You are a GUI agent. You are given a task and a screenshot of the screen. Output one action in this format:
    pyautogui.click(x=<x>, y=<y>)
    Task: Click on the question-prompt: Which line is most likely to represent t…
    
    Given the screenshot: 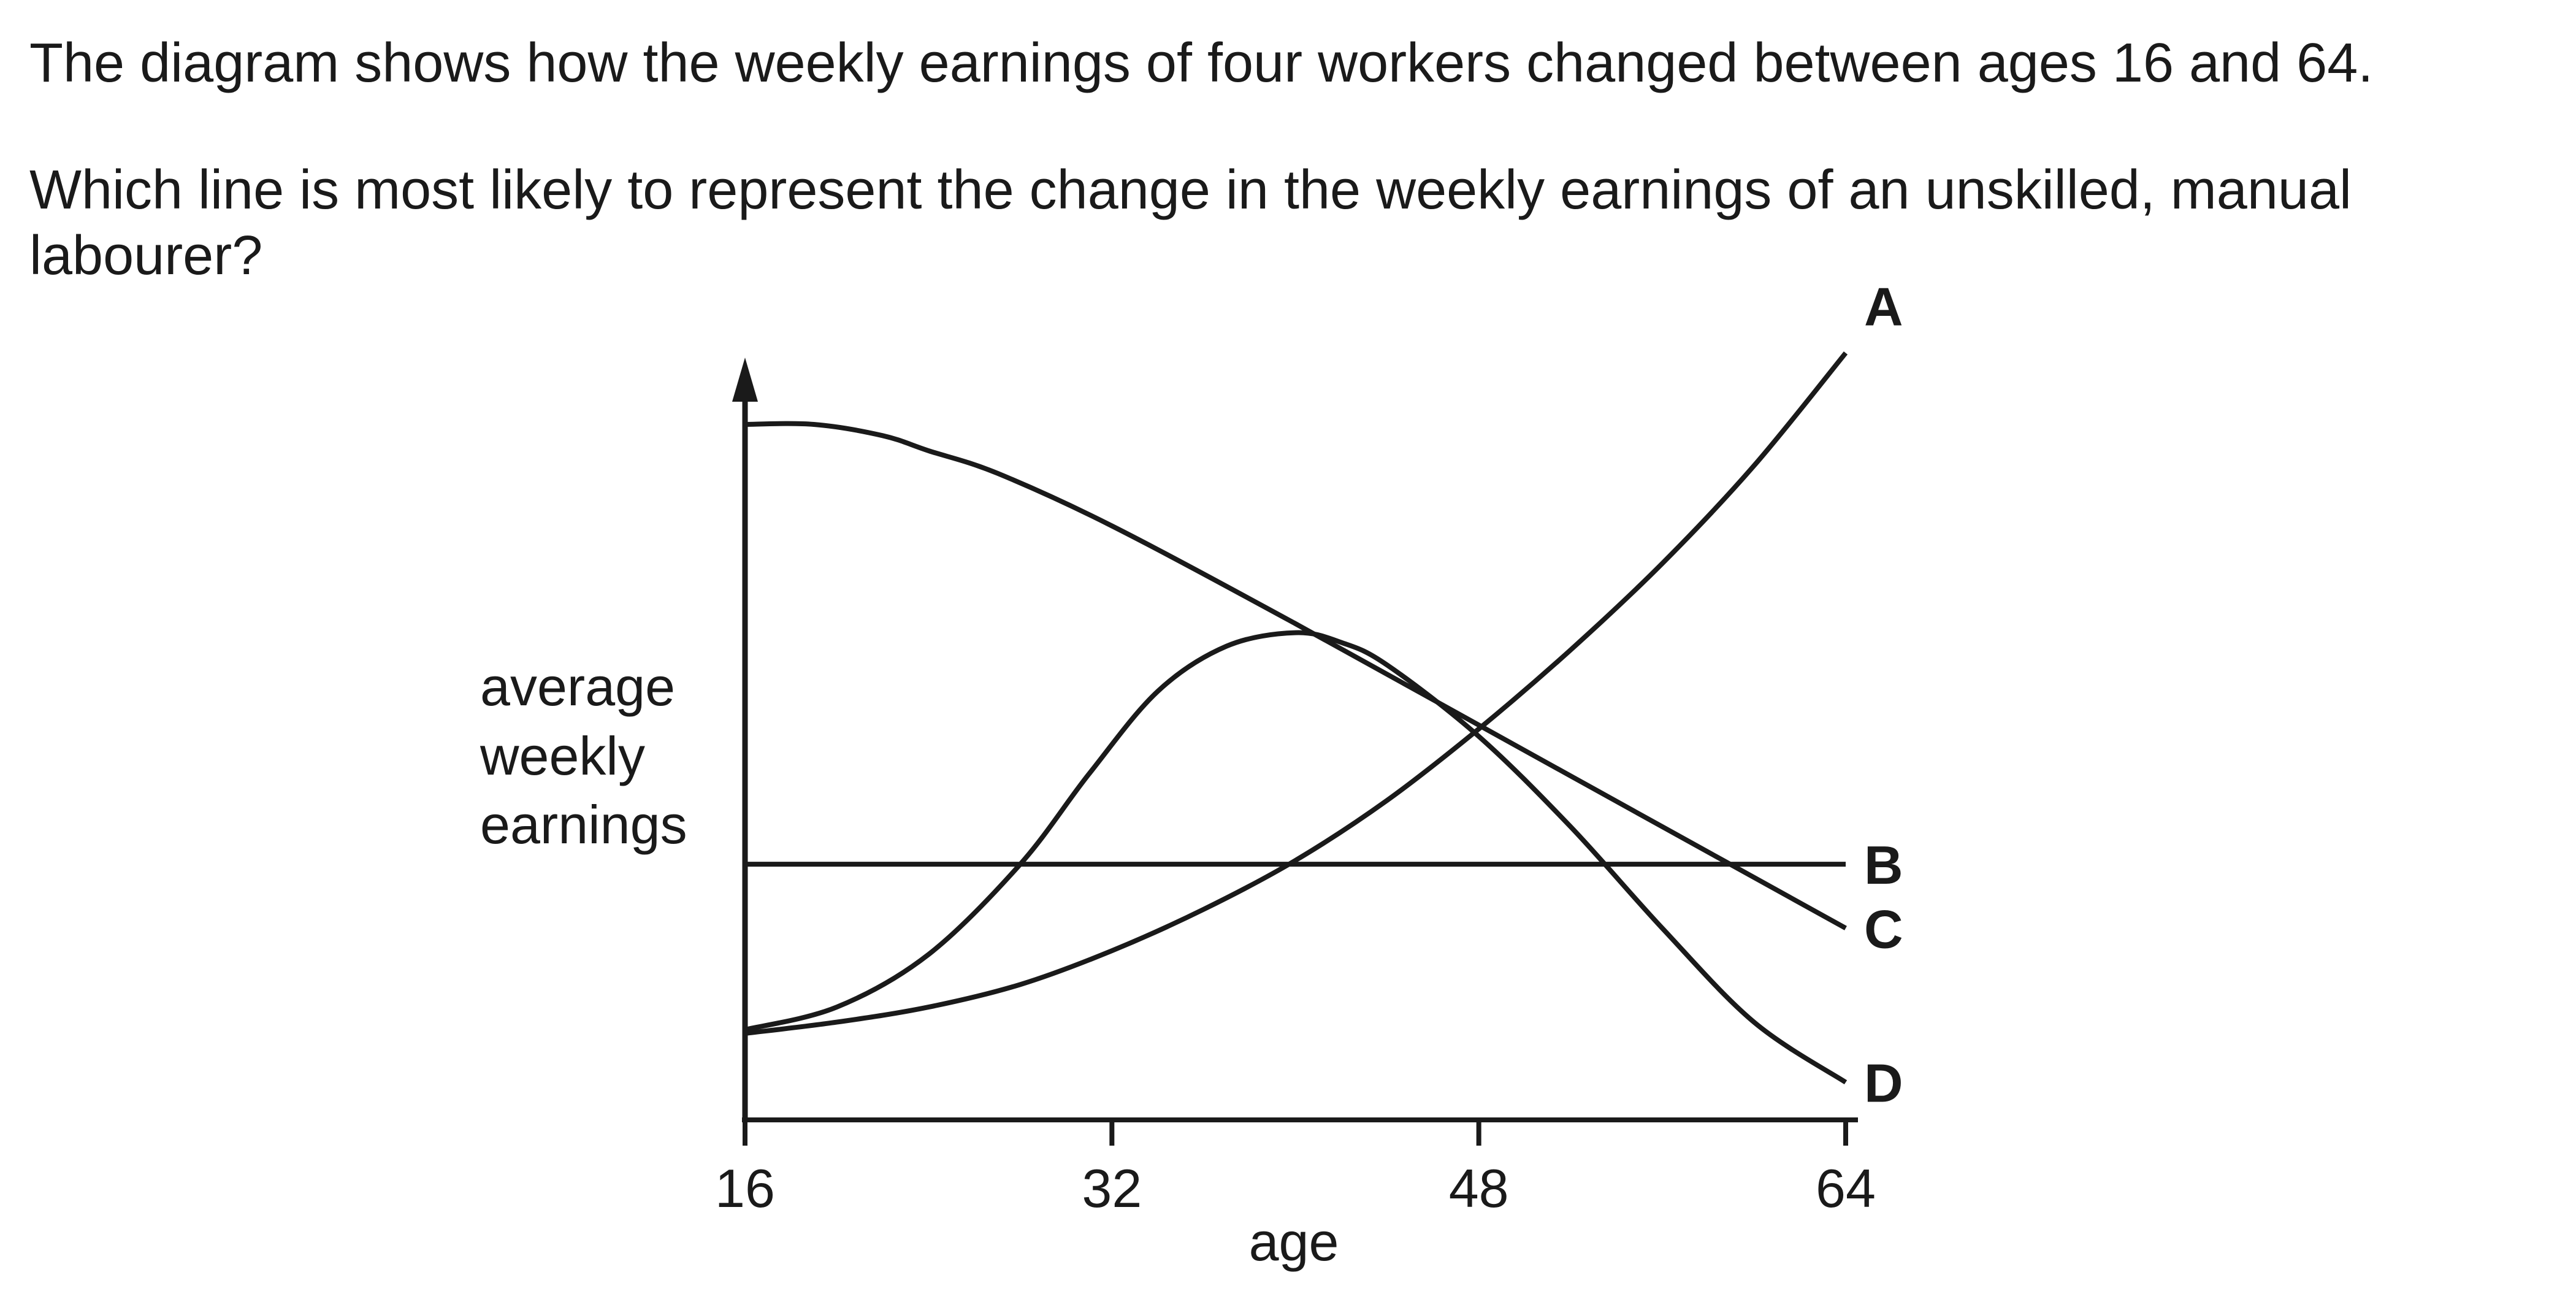 What is the action you would take?
    pyautogui.click(x=1190, y=222)
    